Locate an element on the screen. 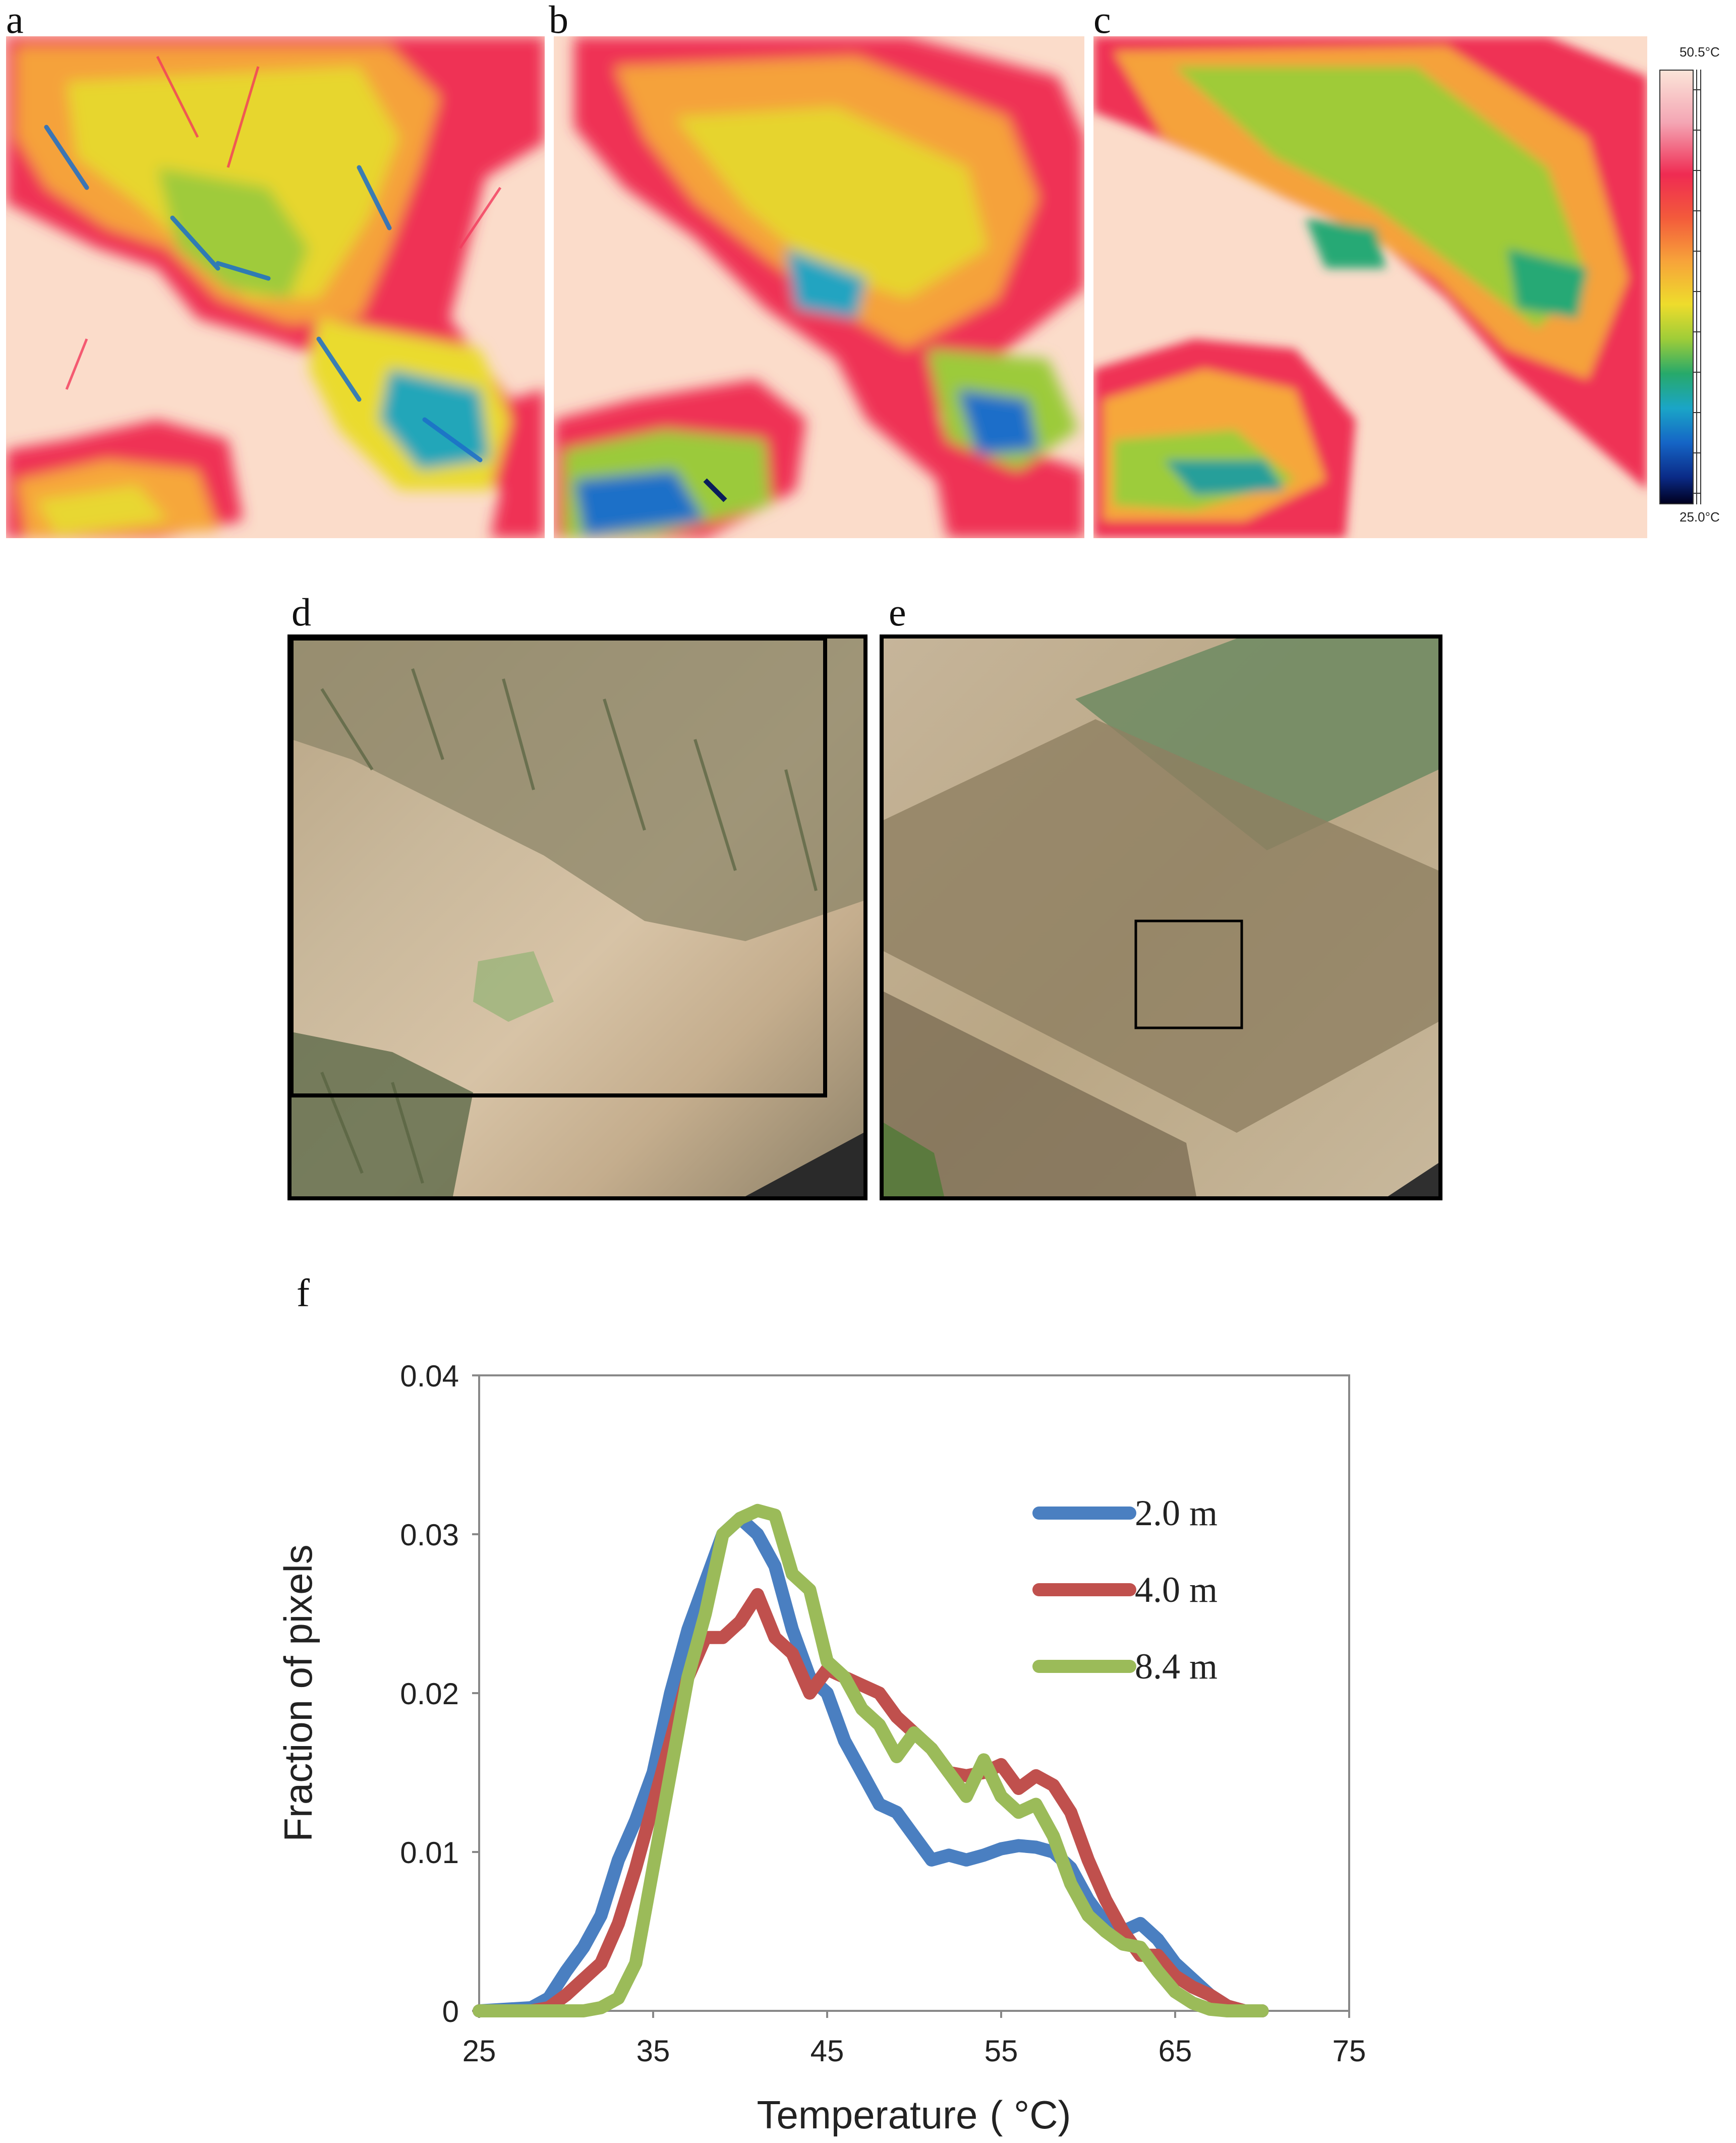 This screenshot has width=1736, height=2143. plot-area is located at coordinates (914, 1693).